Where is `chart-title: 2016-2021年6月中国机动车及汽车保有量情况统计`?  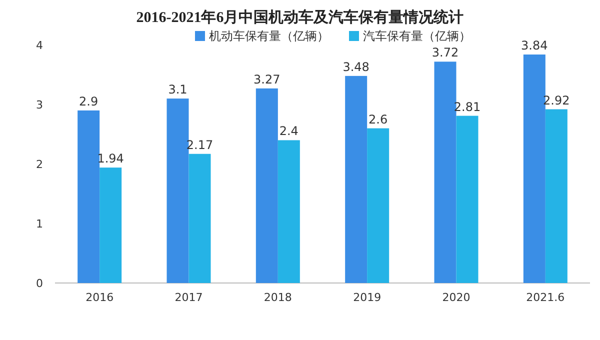 chart-title: 2016-2021年6月中国机动车及汽车保有量情况统计 is located at coordinates (300, 17).